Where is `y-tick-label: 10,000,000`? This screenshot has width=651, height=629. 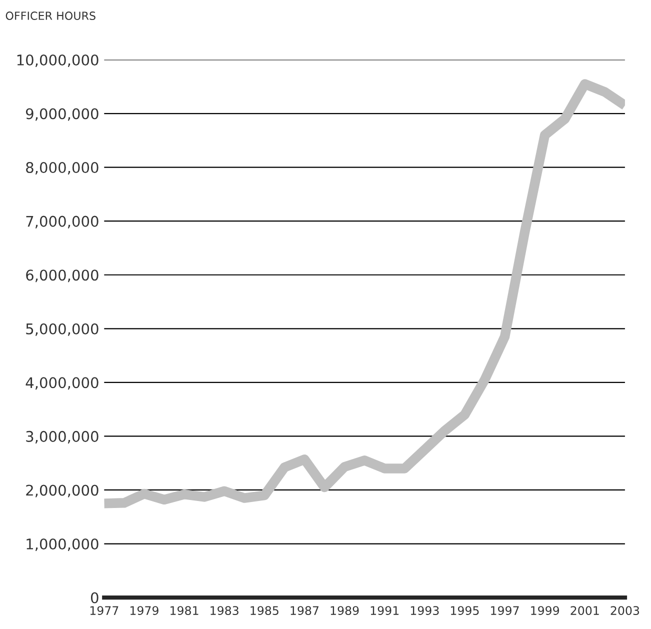 y-tick-label: 10,000,000 is located at coordinates (57, 60).